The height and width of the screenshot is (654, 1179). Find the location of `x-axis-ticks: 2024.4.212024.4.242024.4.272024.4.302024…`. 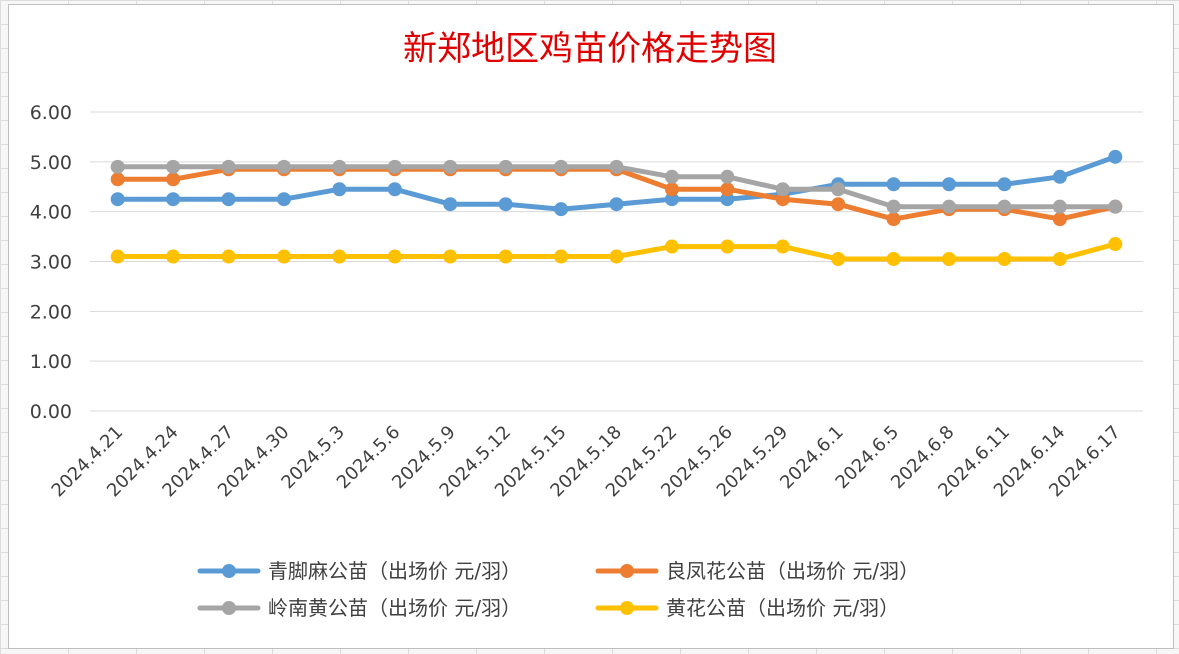

x-axis-ticks: 2024.4.212024.4.242024.4.272024.4.302024… is located at coordinates (586, 462).